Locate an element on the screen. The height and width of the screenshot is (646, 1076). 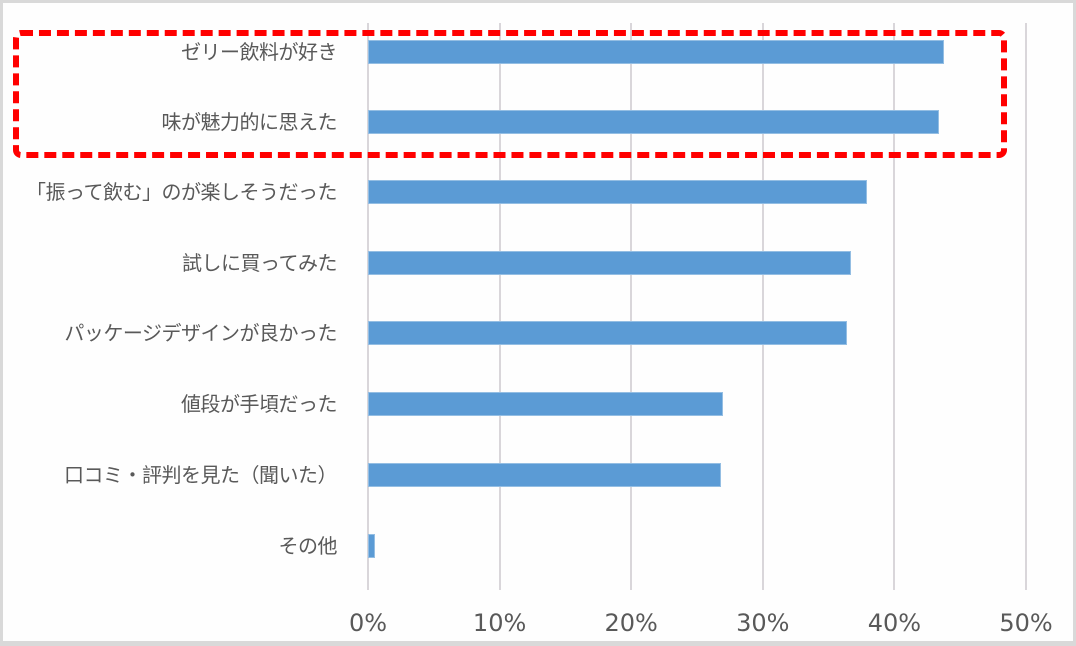
category-label: 口コミ・評判を見た（聞いた） is located at coordinates (201, 475).